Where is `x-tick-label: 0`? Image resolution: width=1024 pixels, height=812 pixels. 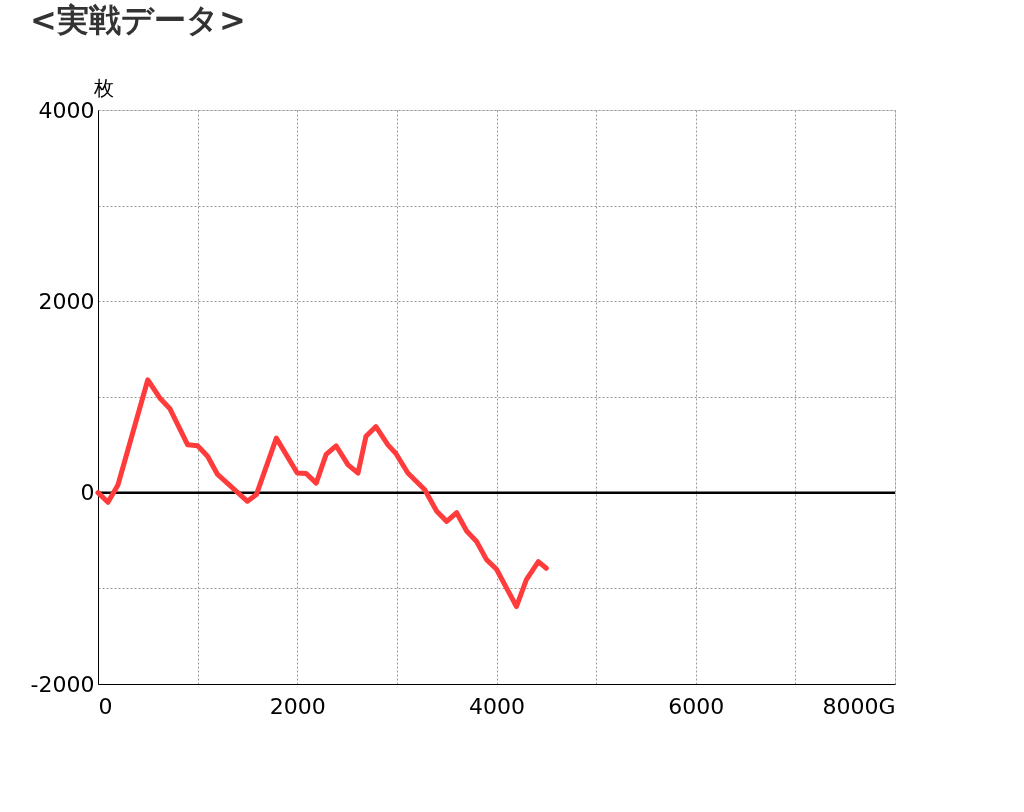
x-tick-label: 0 is located at coordinates (105, 706).